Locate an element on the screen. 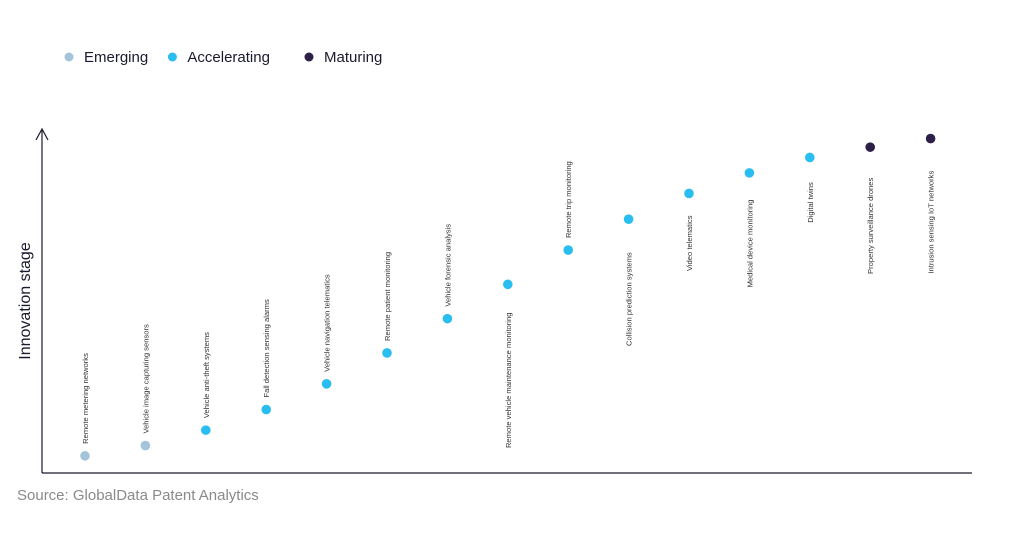  data-point-label: Vehicle forensic analysis is located at coordinates (447, 265).